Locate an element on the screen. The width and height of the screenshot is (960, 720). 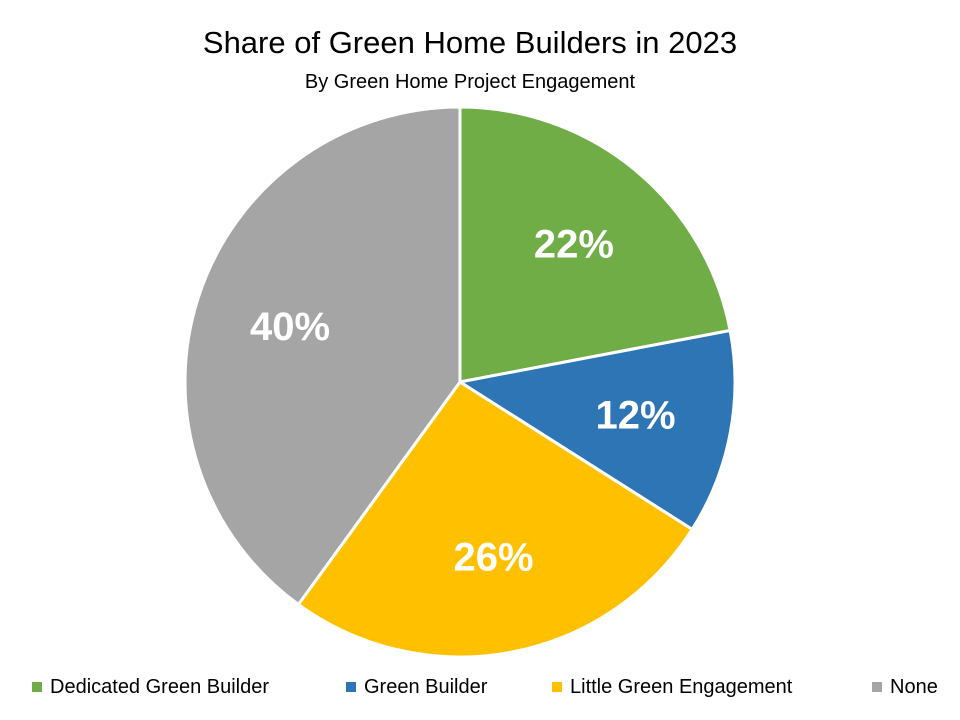
legend-label: Green Builder is located at coordinates (426, 687).